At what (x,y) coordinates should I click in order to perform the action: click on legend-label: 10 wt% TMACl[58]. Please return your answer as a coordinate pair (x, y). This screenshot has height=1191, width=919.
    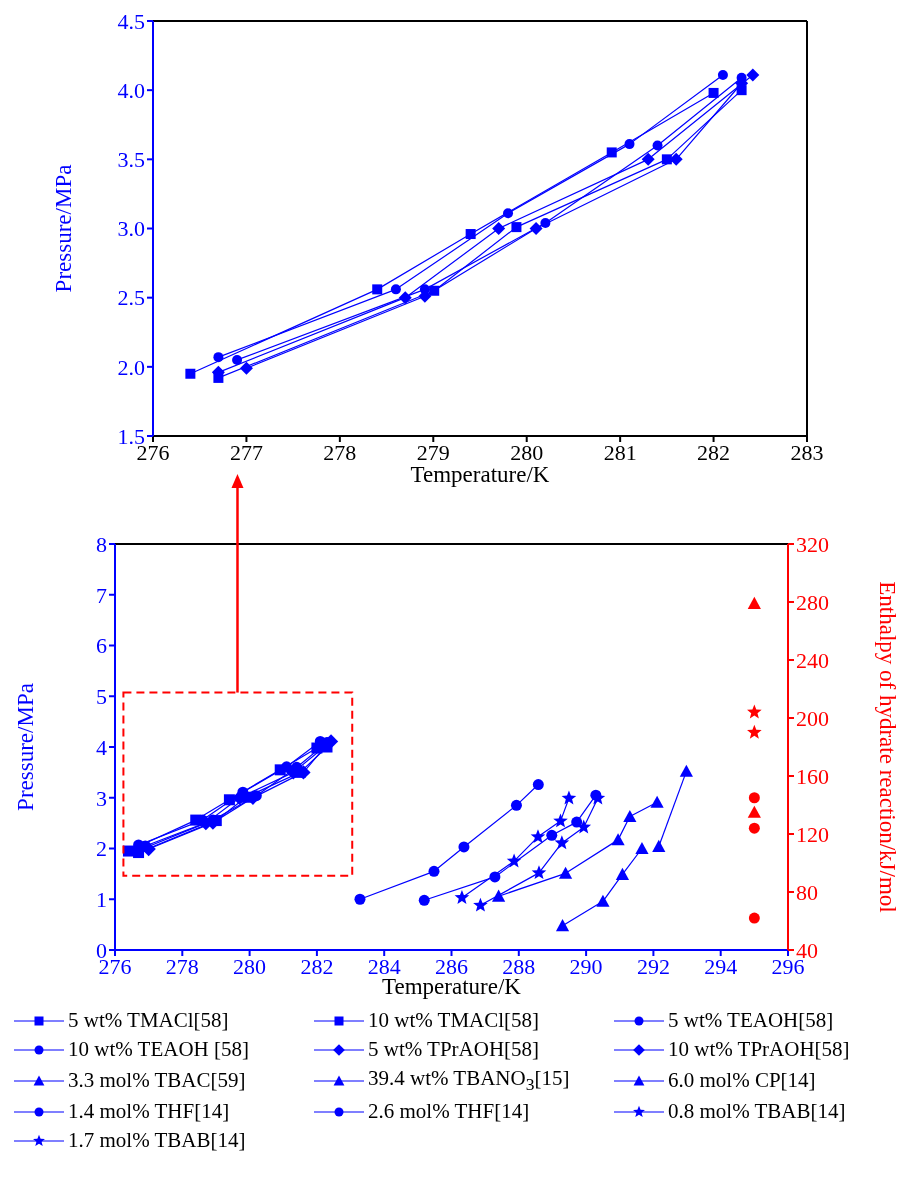
    Looking at the image, I should click on (454, 1020).